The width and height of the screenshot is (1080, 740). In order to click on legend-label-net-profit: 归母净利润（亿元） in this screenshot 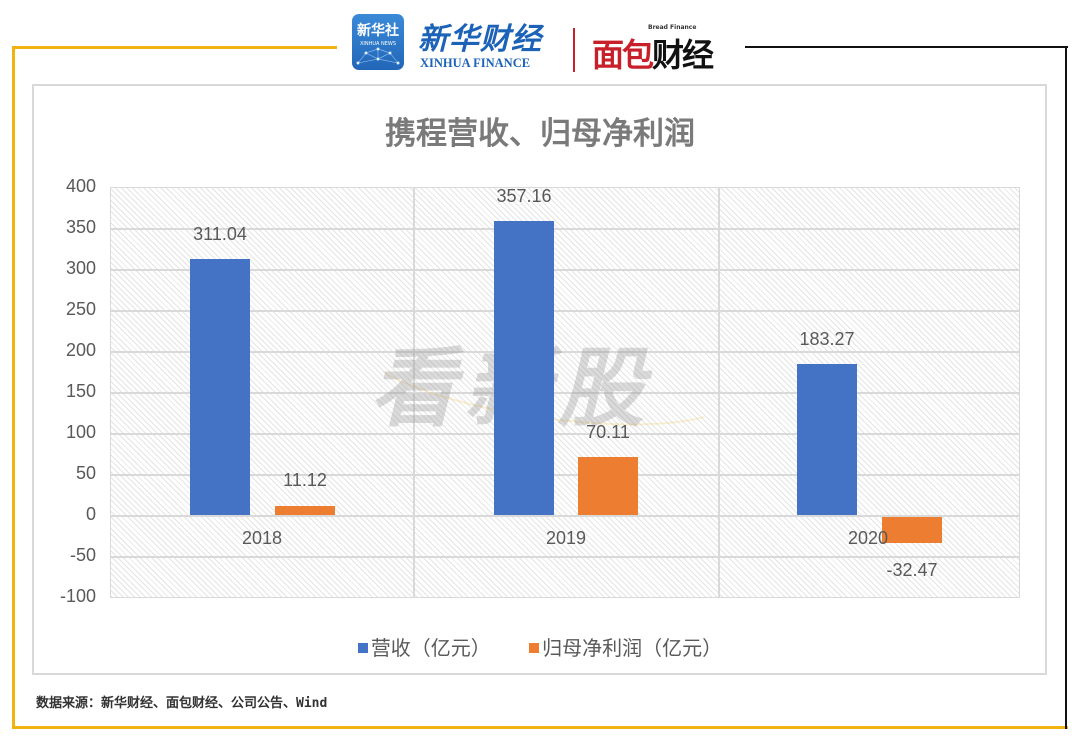, I will do `click(632, 648)`.